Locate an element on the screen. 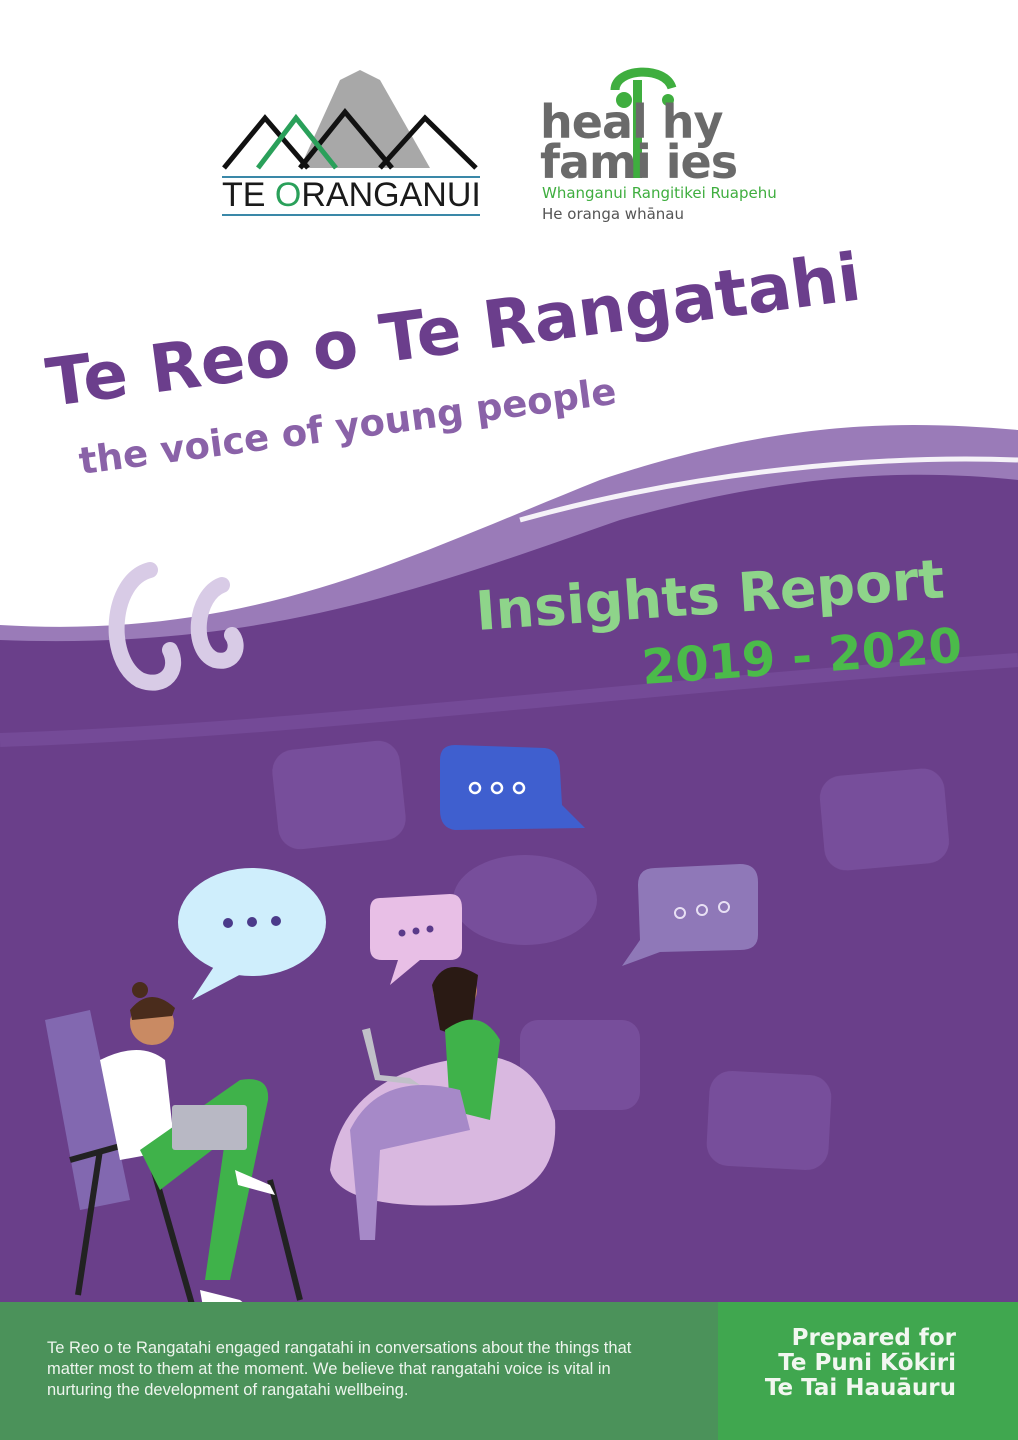 Image resolution: width=1018 pixels, height=1440 pixels. illustration-man-with-laptop is located at coordinates (174, 1150).